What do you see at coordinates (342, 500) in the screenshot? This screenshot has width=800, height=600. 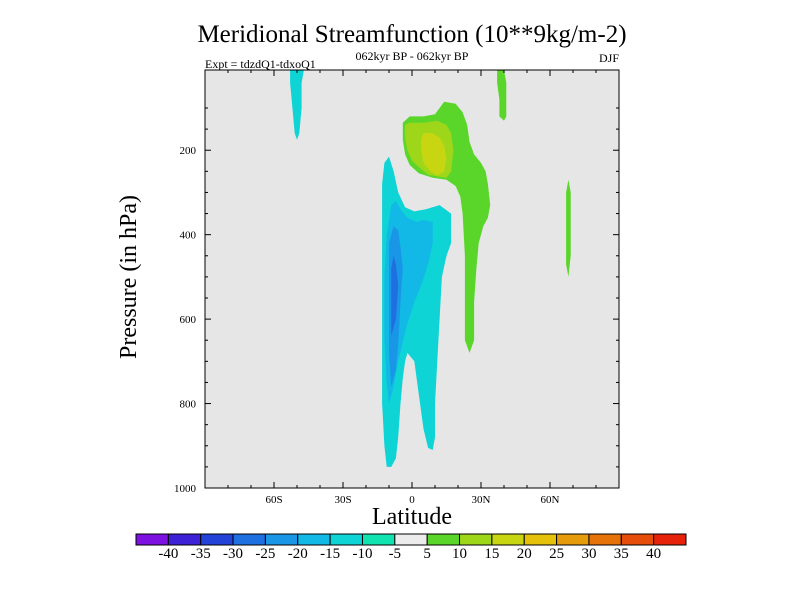 I see `x-tick-label: 30S` at bounding box center [342, 500].